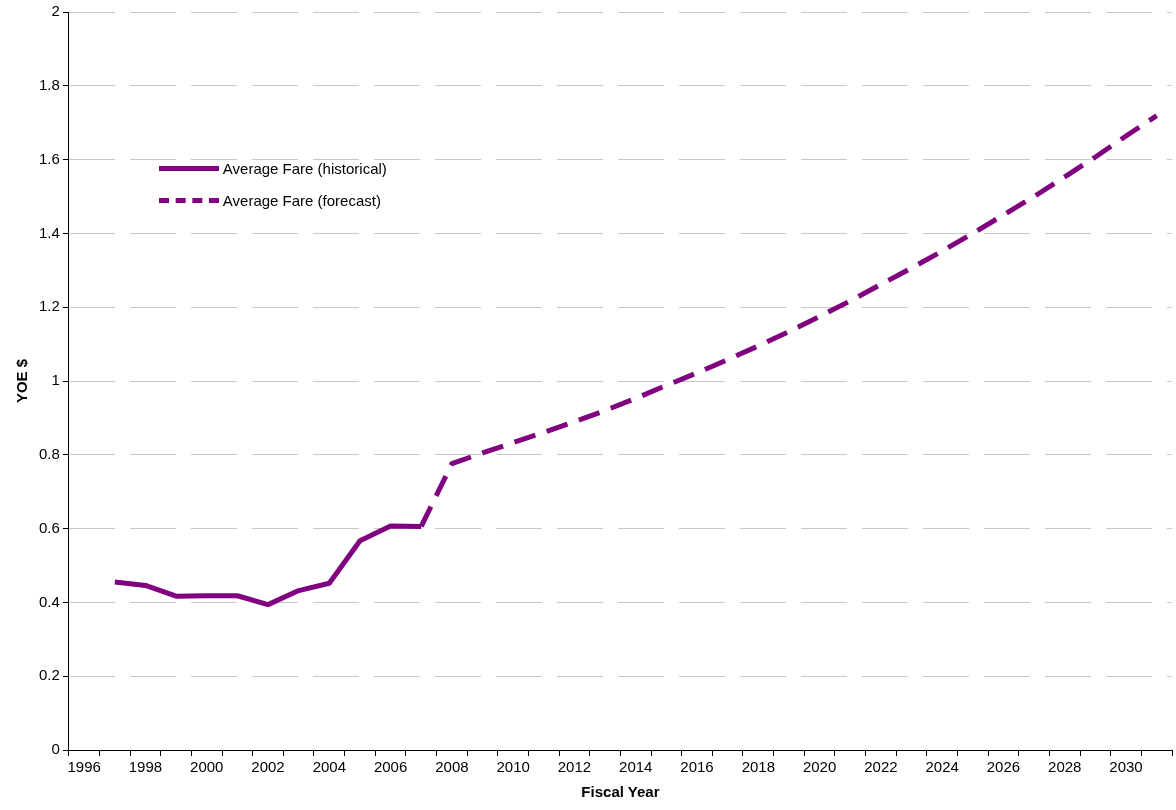 This screenshot has width=1176, height=810. I want to click on y-tick-label: 0.2, so click(49, 675).